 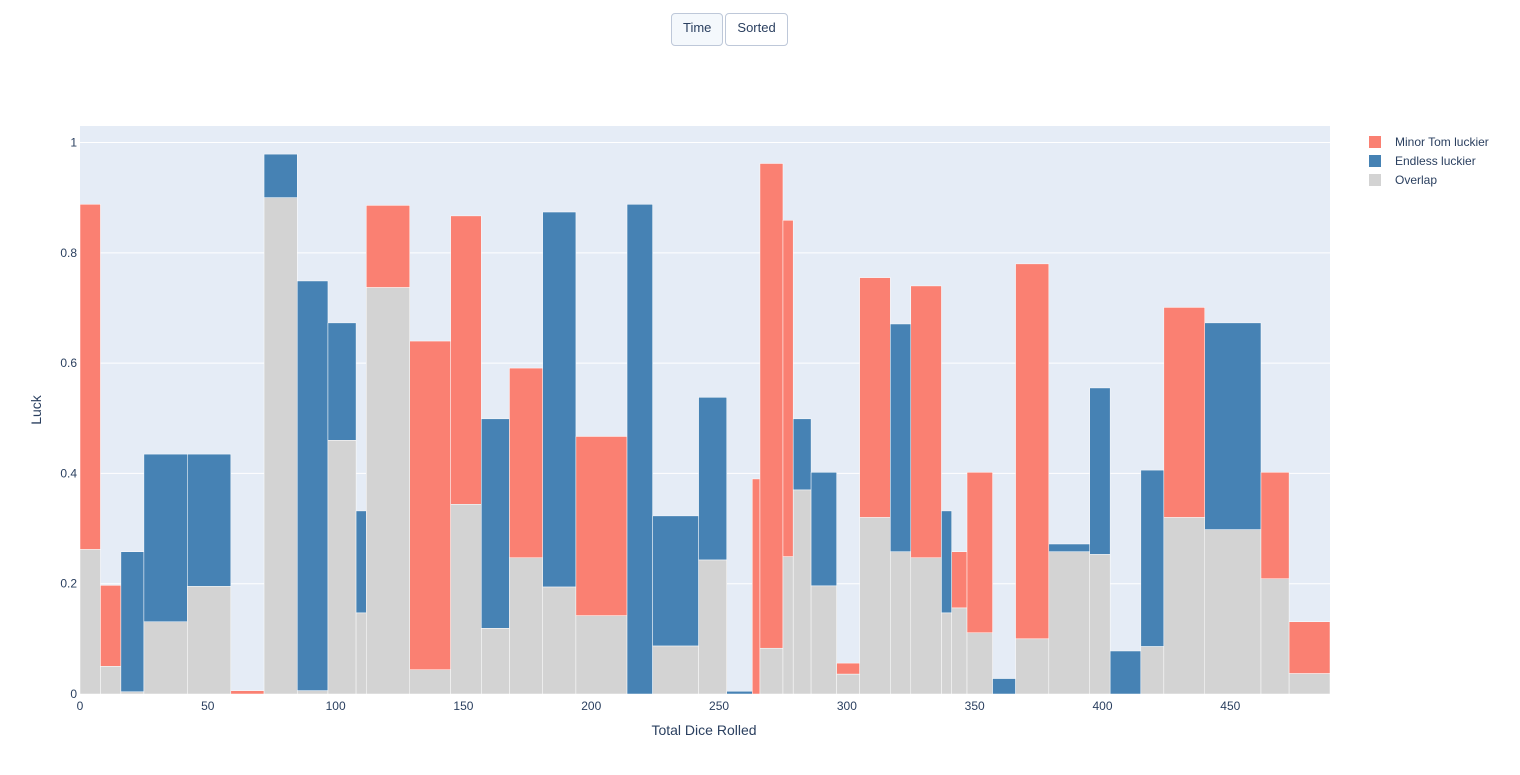 I want to click on x-tick-label: 150, so click(x=463, y=706).